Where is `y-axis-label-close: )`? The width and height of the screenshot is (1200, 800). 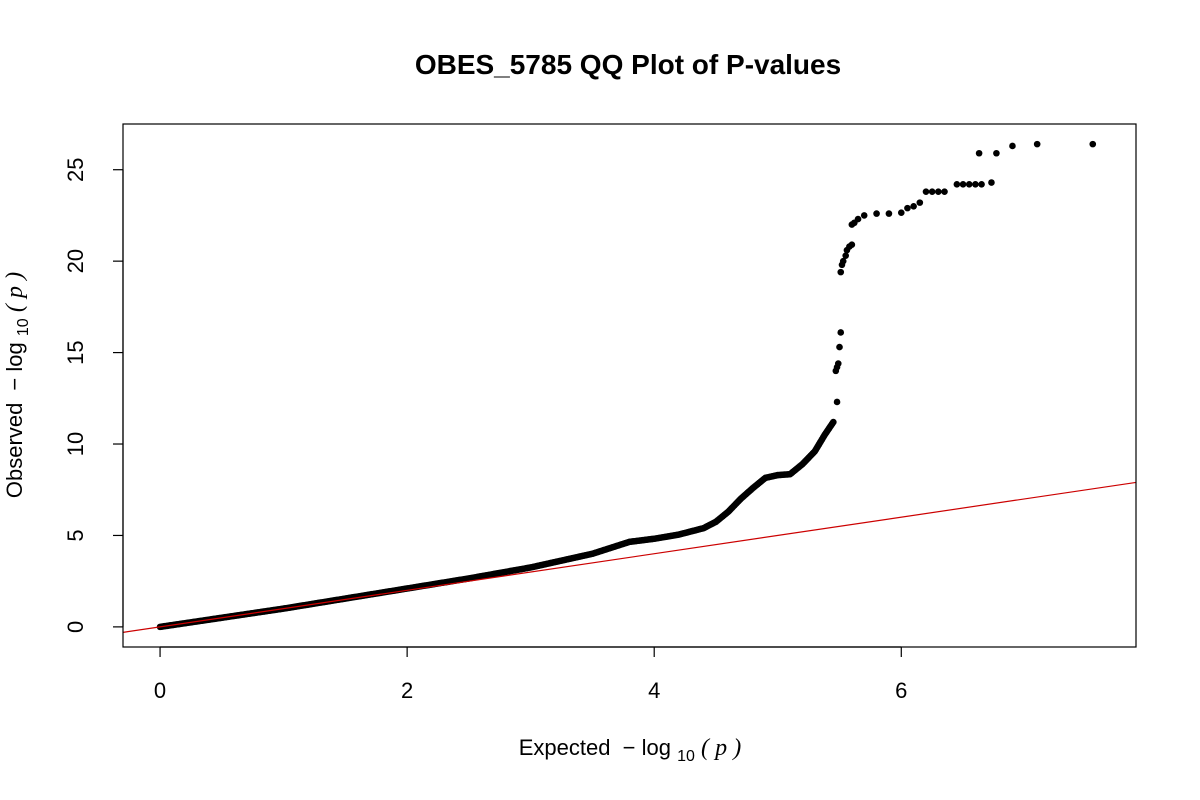 y-axis-label-close: ) is located at coordinates (15, 277).